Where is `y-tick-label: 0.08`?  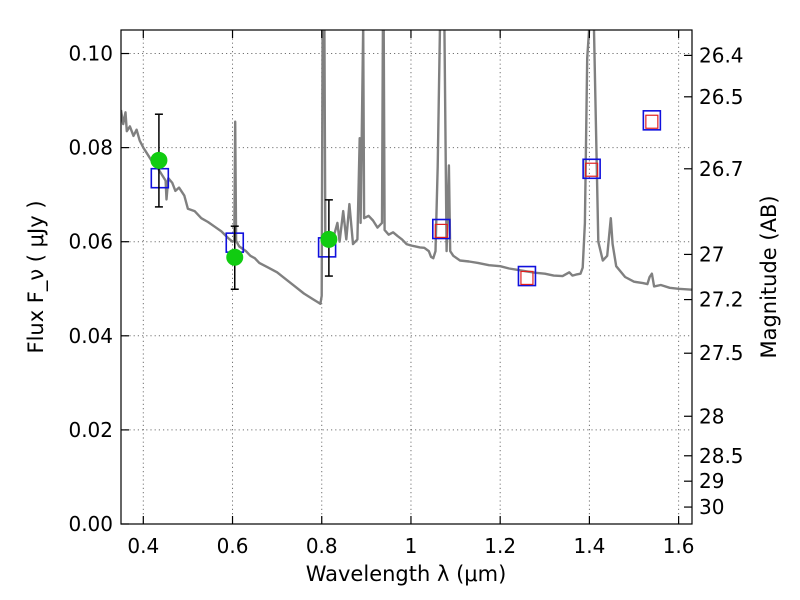 y-tick-label: 0.08 is located at coordinates (90, 148).